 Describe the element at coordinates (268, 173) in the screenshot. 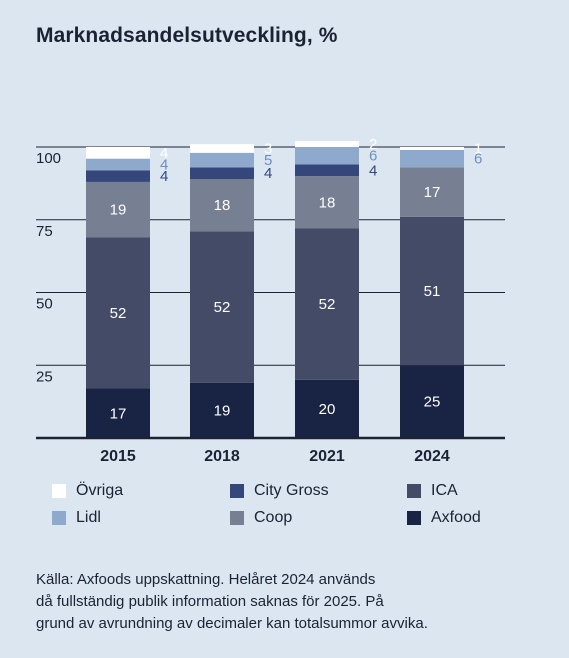

I see `bar-label-city-gross-2018: 4` at that location.